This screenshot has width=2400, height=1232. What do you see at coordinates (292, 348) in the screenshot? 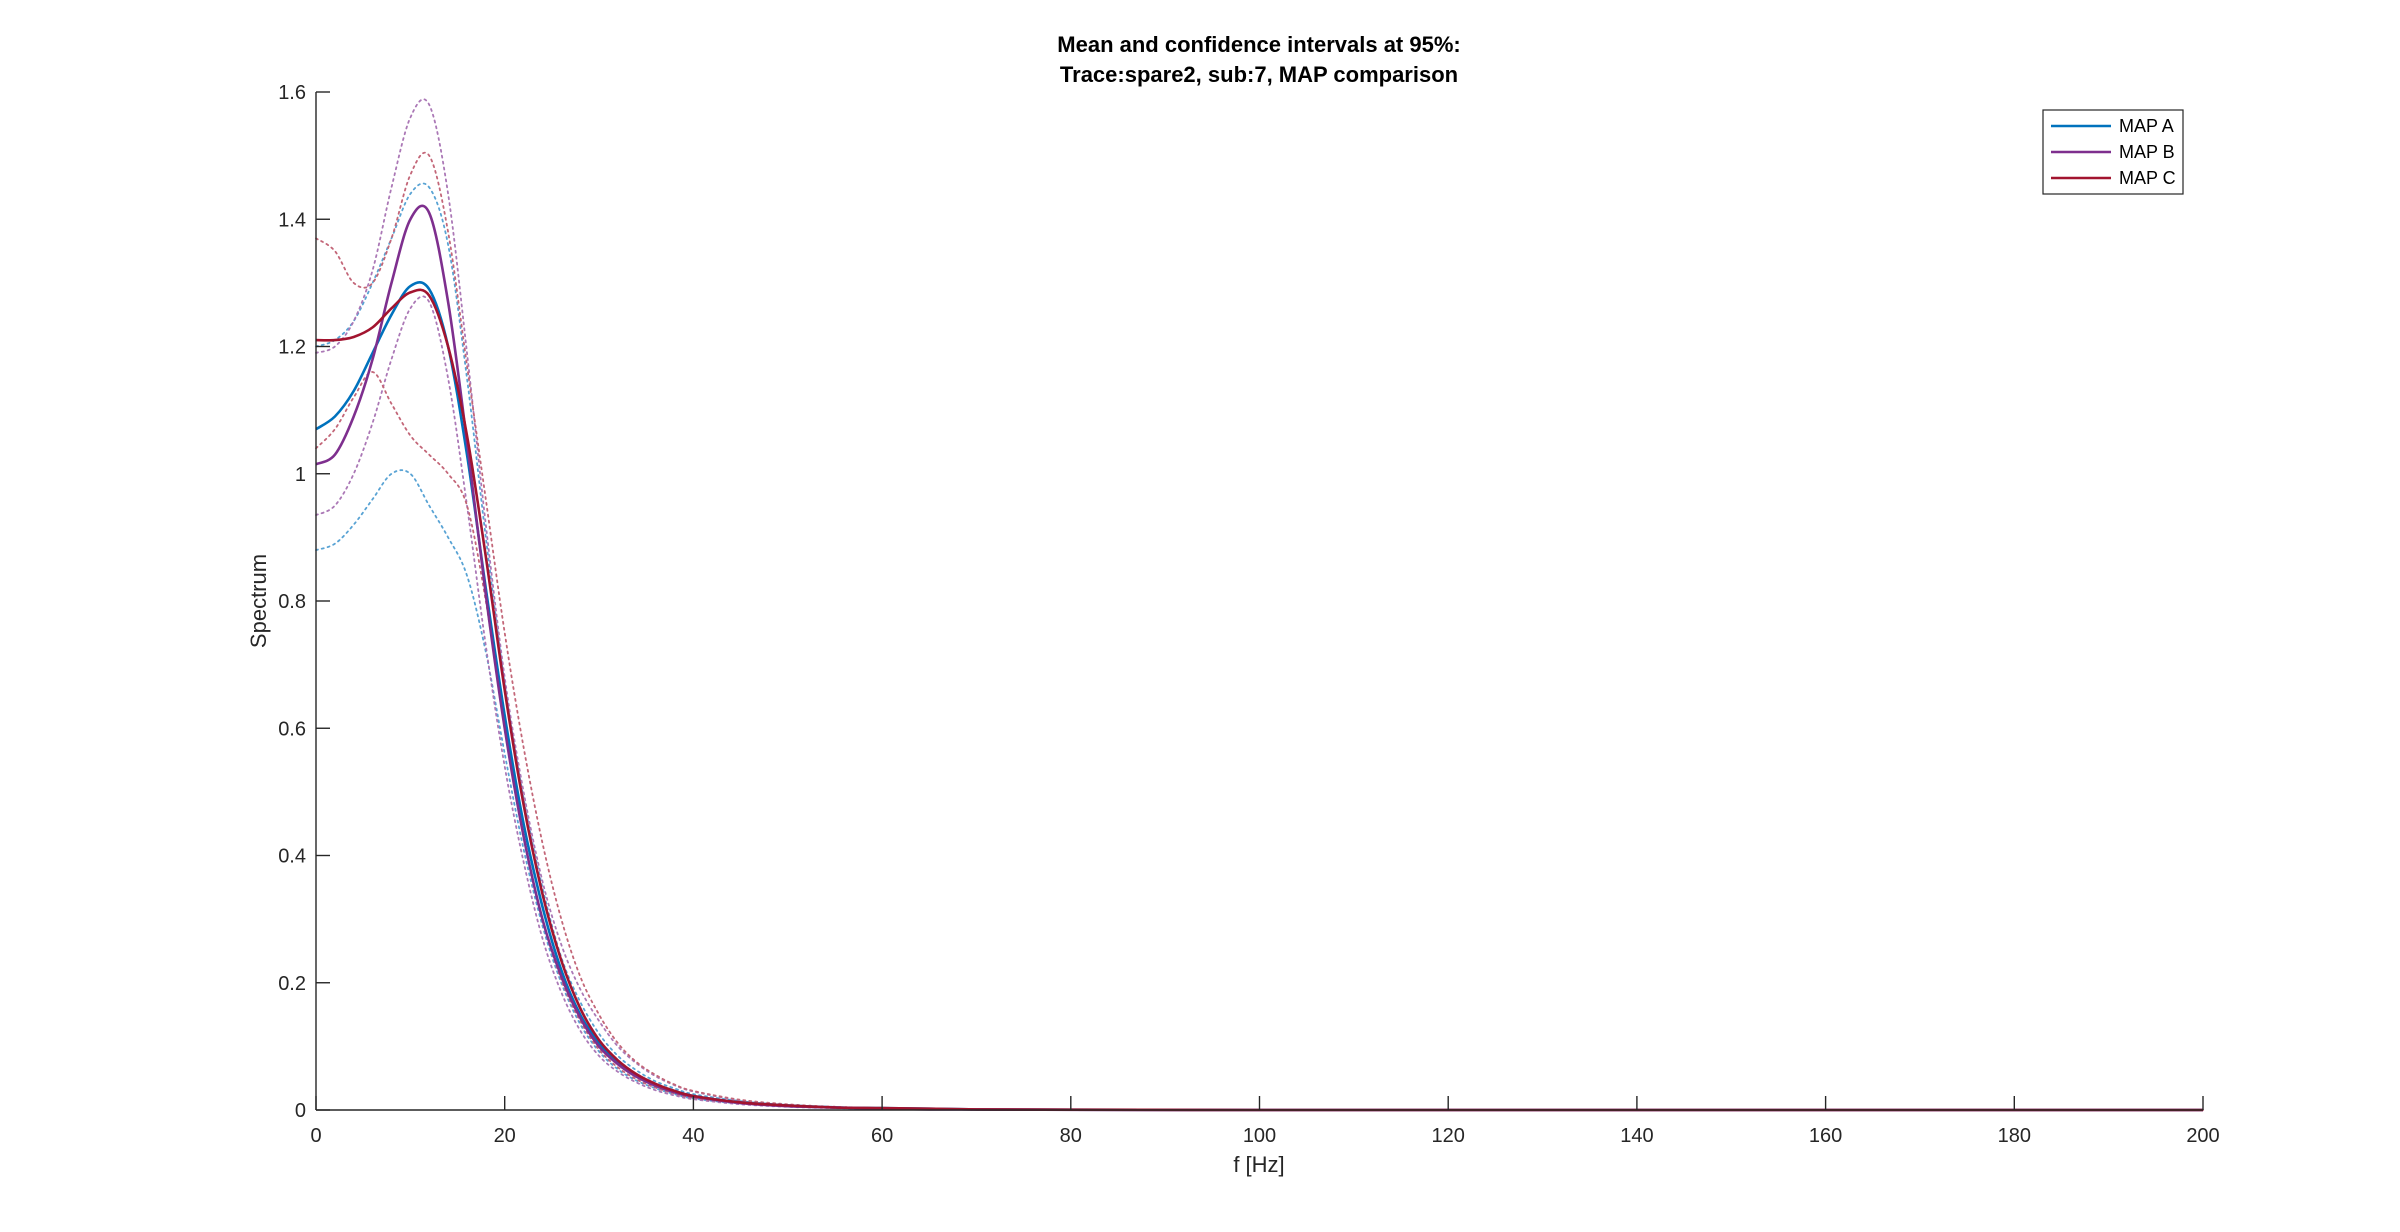
I see `y-tick-label: 1.2` at bounding box center [292, 348].